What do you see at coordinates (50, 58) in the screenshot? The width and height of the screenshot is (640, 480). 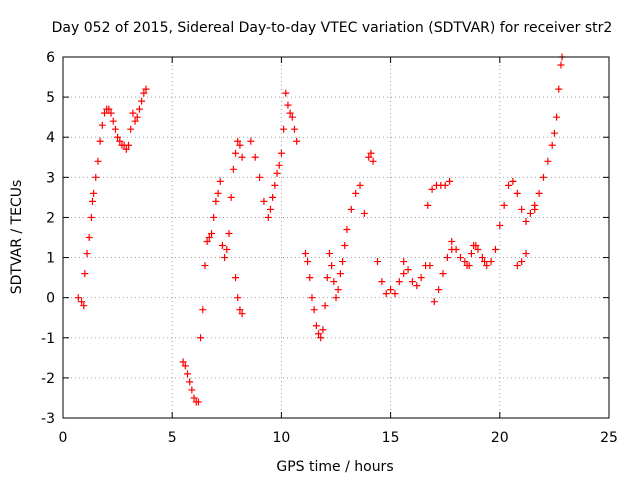 I see `y-tick-label: 6` at bounding box center [50, 58].